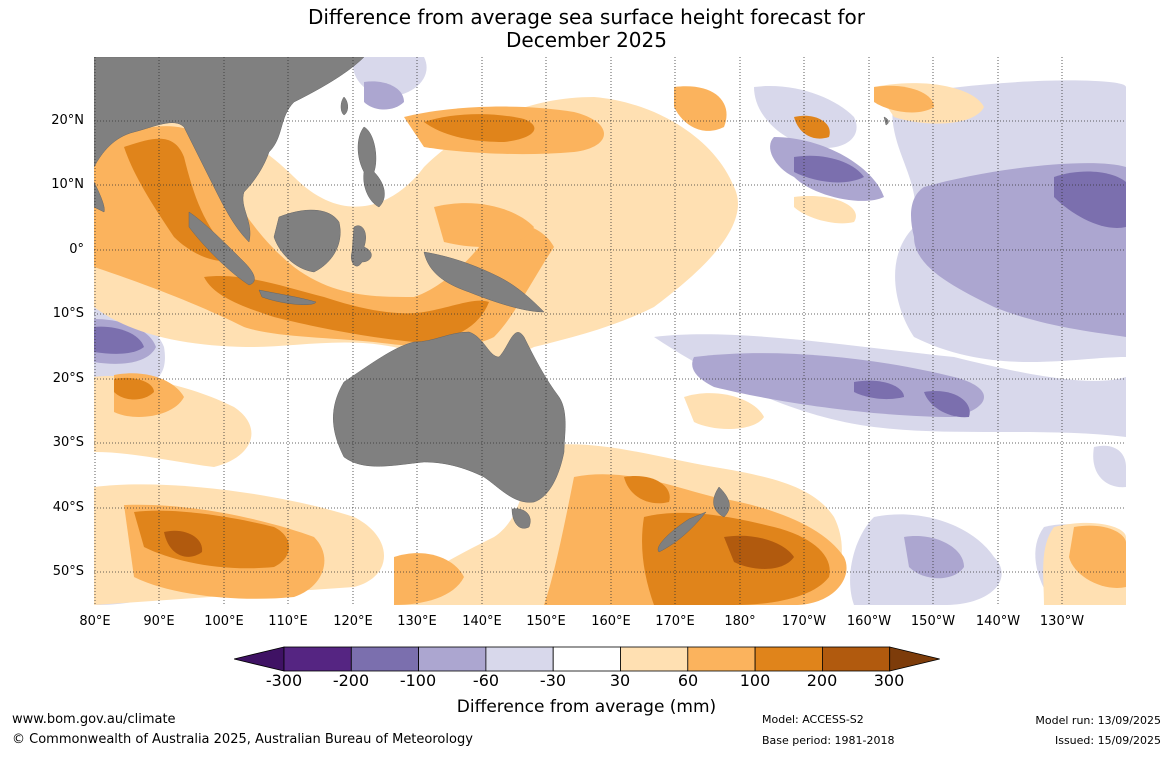 The height and width of the screenshot is (770, 1173). I want to click on colorbar-extend-high, so click(914, 659).